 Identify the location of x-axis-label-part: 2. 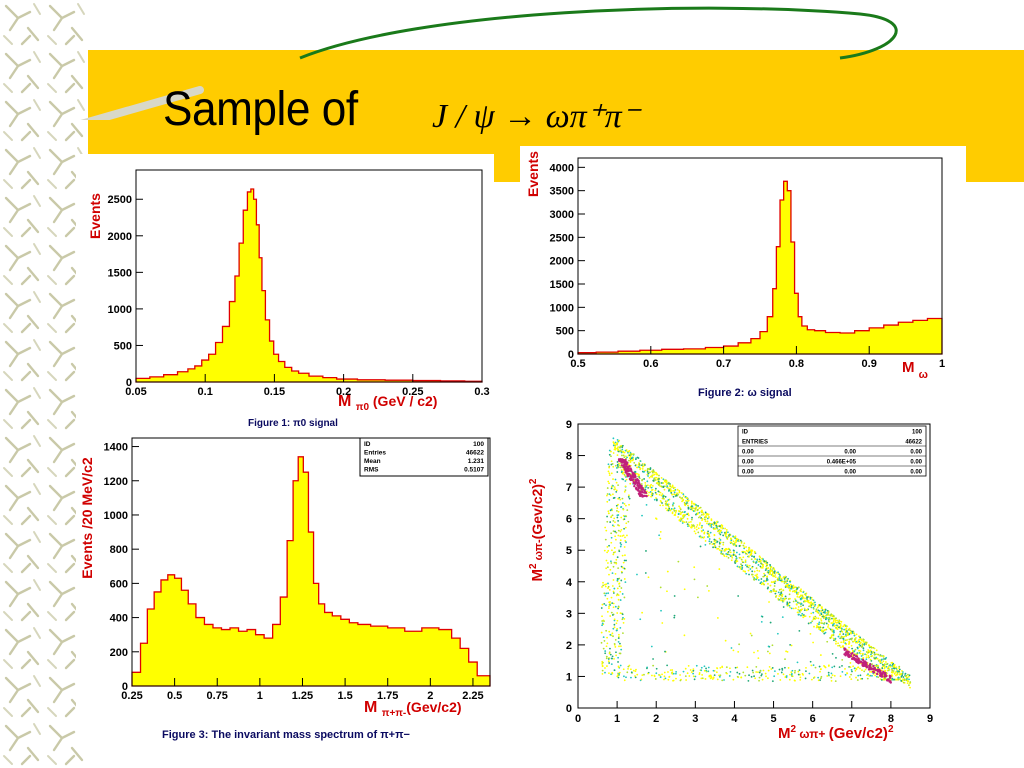
(891, 729).